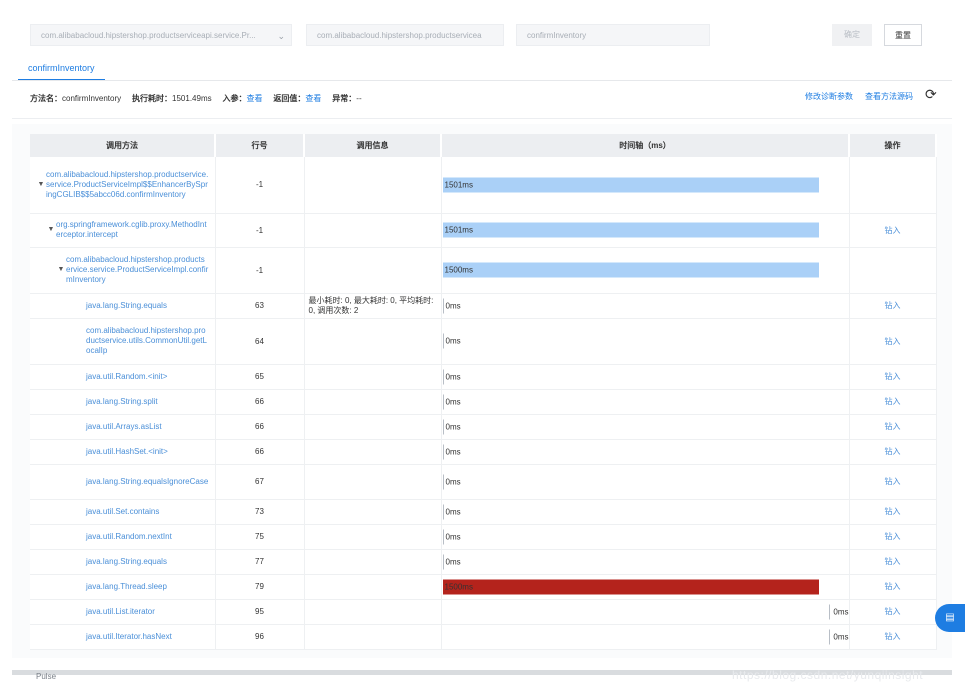 This screenshot has height=694, width=970. I want to click on modify-params-link: 修改诊断参数, so click(829, 96).